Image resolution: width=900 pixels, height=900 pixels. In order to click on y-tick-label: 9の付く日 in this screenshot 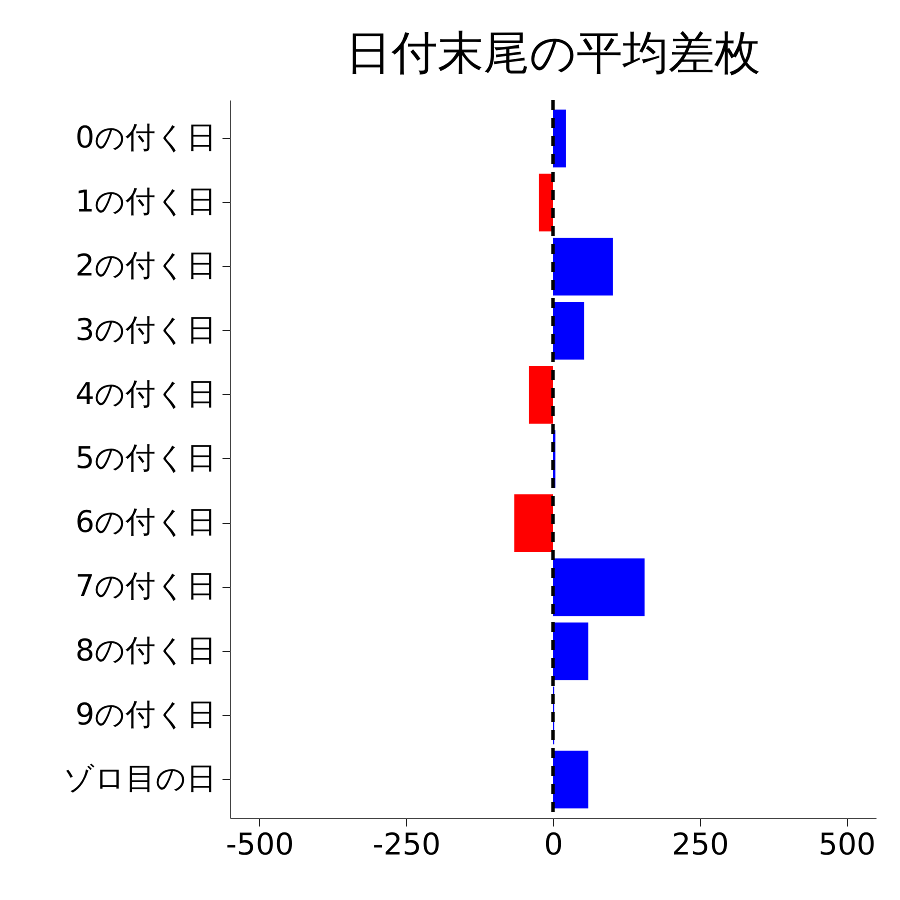, I will do `click(145, 714)`.